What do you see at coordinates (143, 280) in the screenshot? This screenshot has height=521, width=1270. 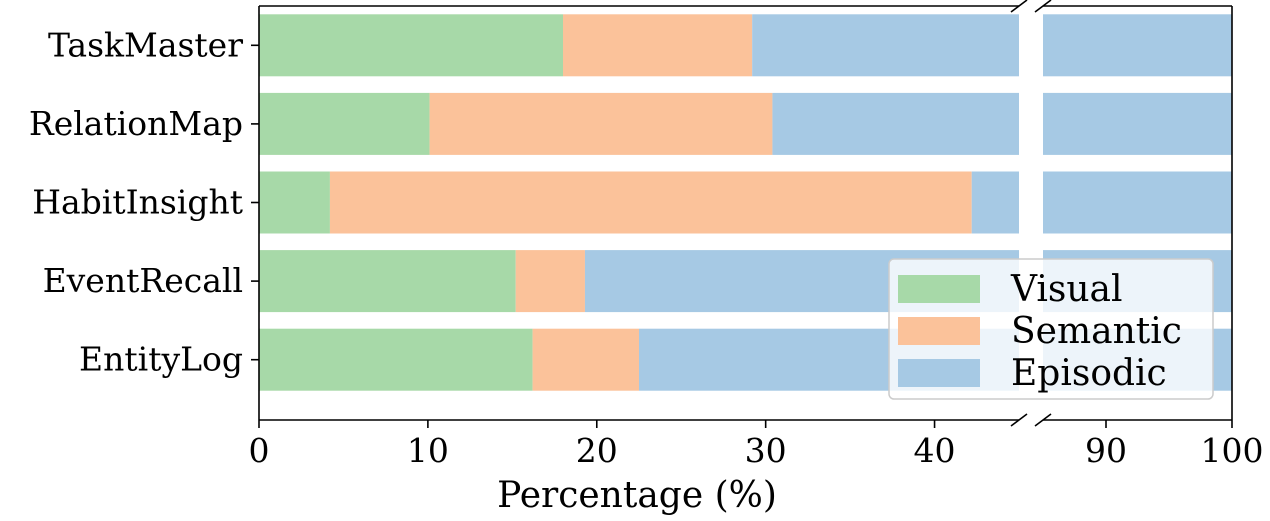 I see `category-label: EventRecall` at bounding box center [143, 280].